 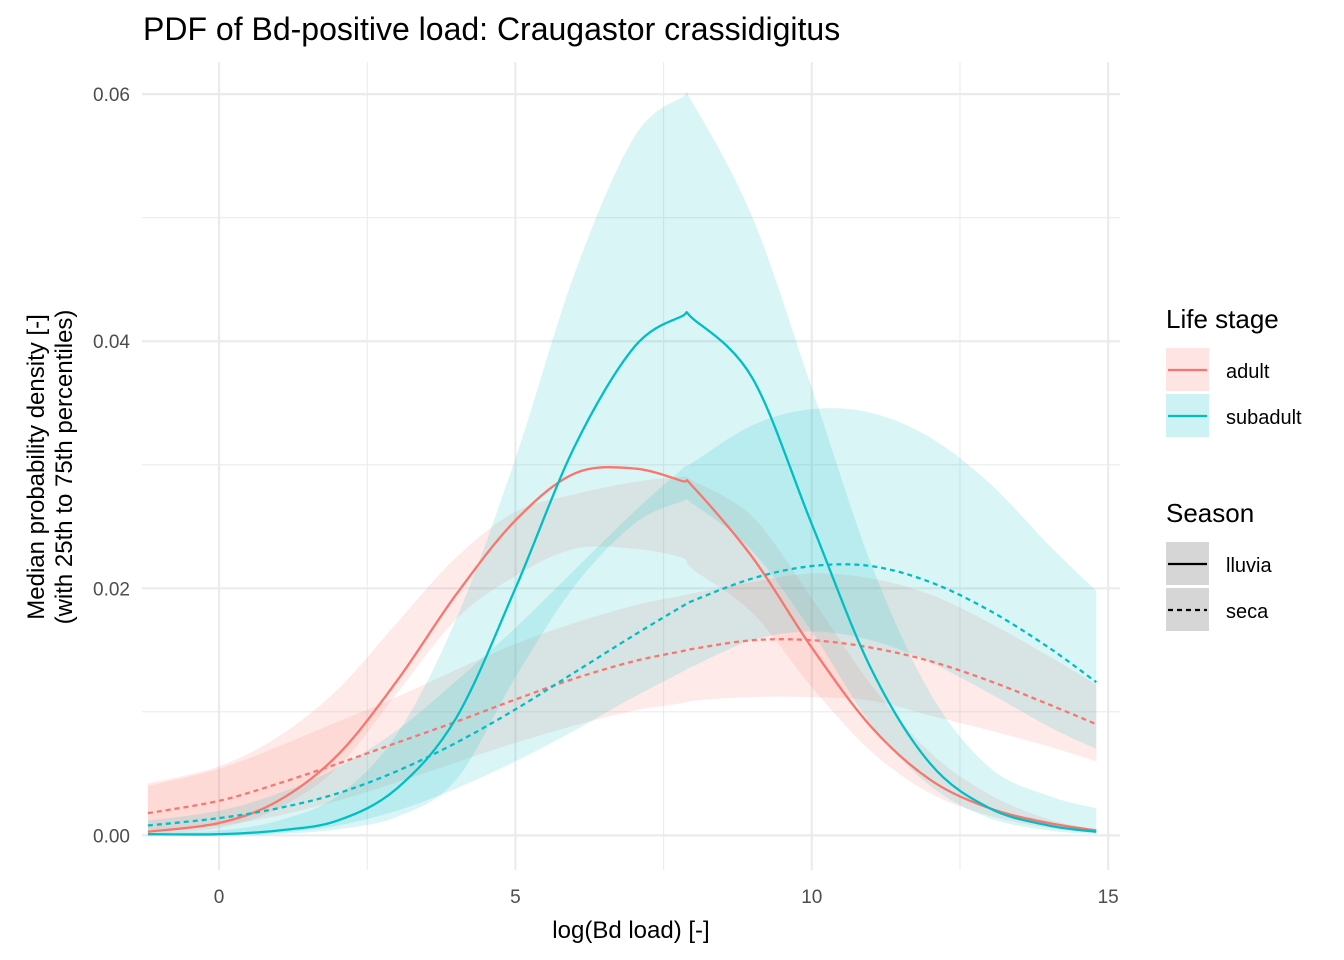 I want to click on x-tick-label: 0, so click(x=219, y=897).